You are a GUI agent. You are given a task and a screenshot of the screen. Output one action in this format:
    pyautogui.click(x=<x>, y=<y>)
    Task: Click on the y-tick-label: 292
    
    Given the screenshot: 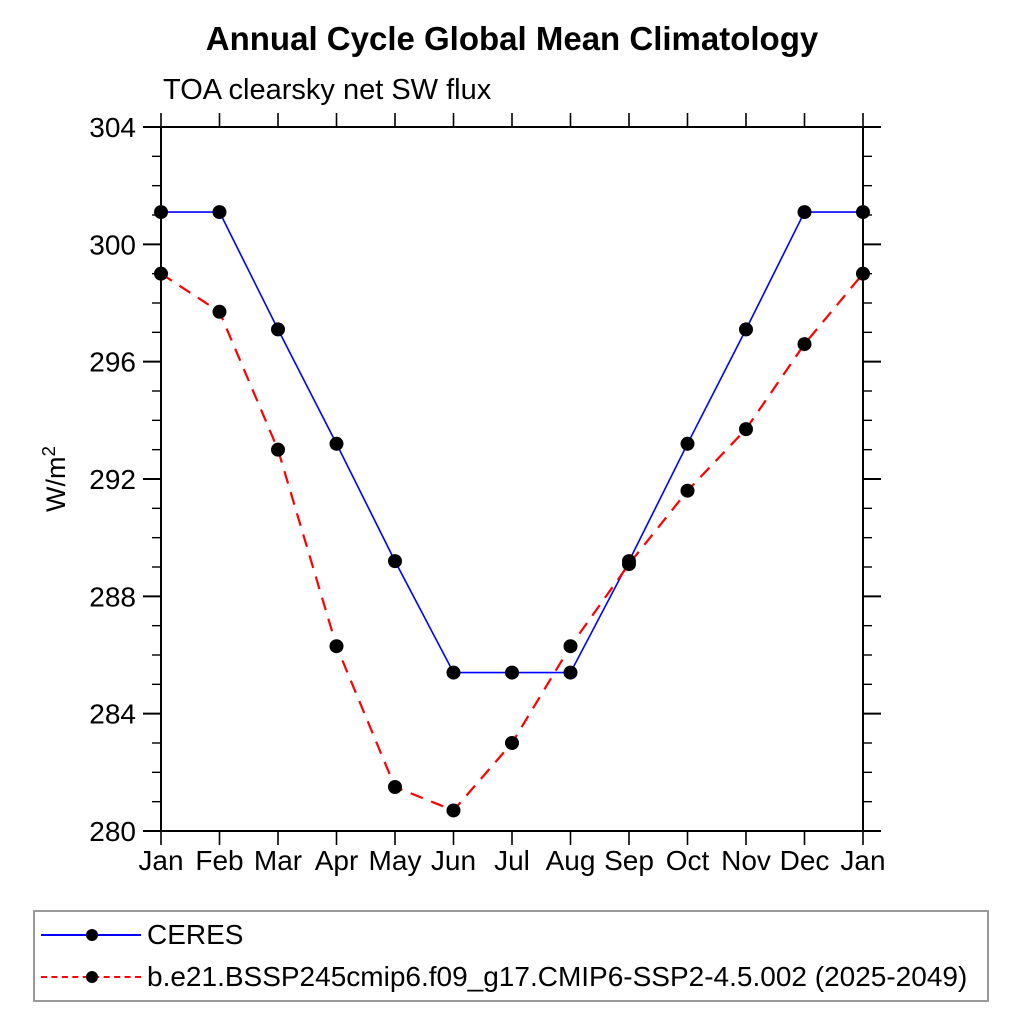 What is the action you would take?
    pyautogui.click(x=112, y=479)
    